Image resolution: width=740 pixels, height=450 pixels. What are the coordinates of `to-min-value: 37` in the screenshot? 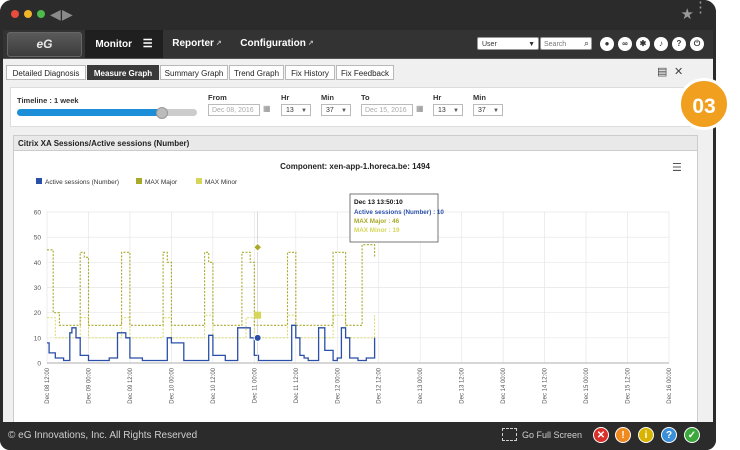 It's located at (482, 110).